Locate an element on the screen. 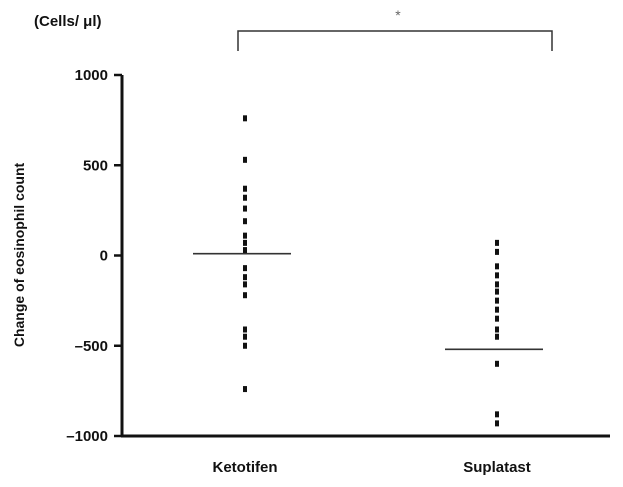 This screenshot has height=487, width=623. unit-label: (Cells/ μl) is located at coordinates (68, 21).